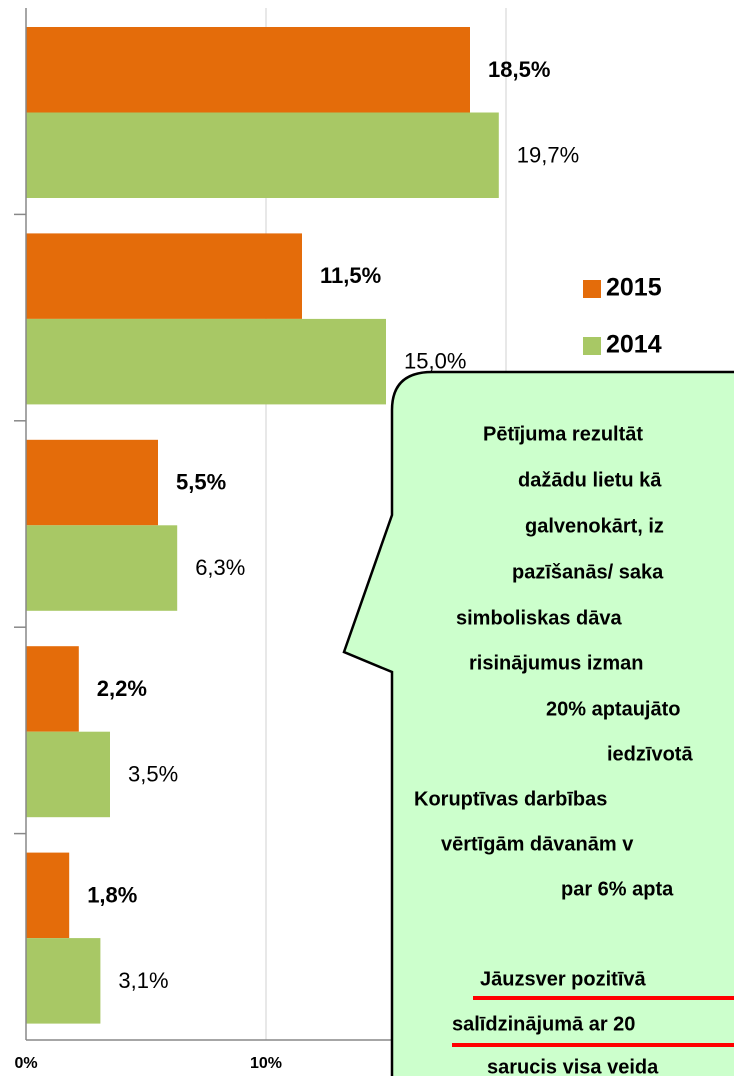 This screenshot has width=734, height=1076. I want to click on value-label: 3,5%, so click(153, 774).